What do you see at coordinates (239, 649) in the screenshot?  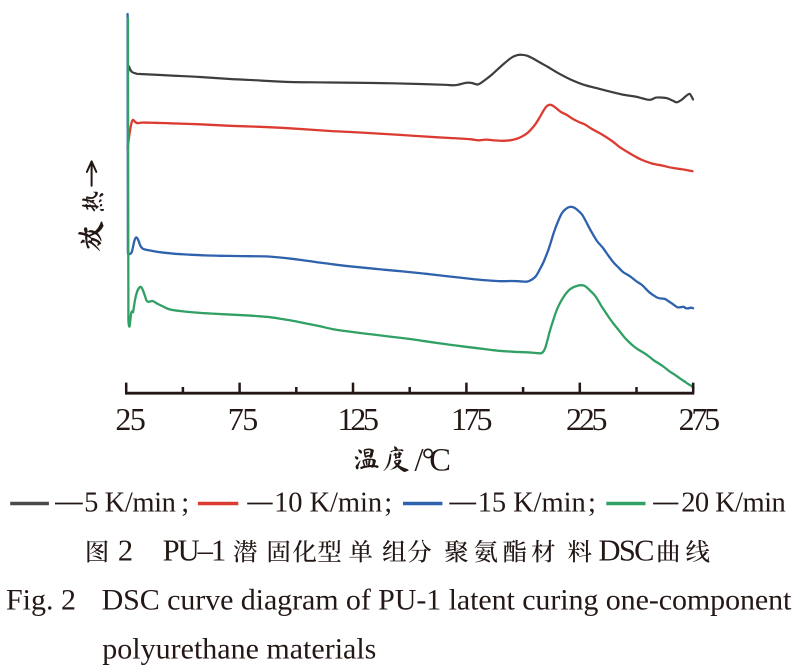 I see `svg-text: polyurethane materials` at bounding box center [239, 649].